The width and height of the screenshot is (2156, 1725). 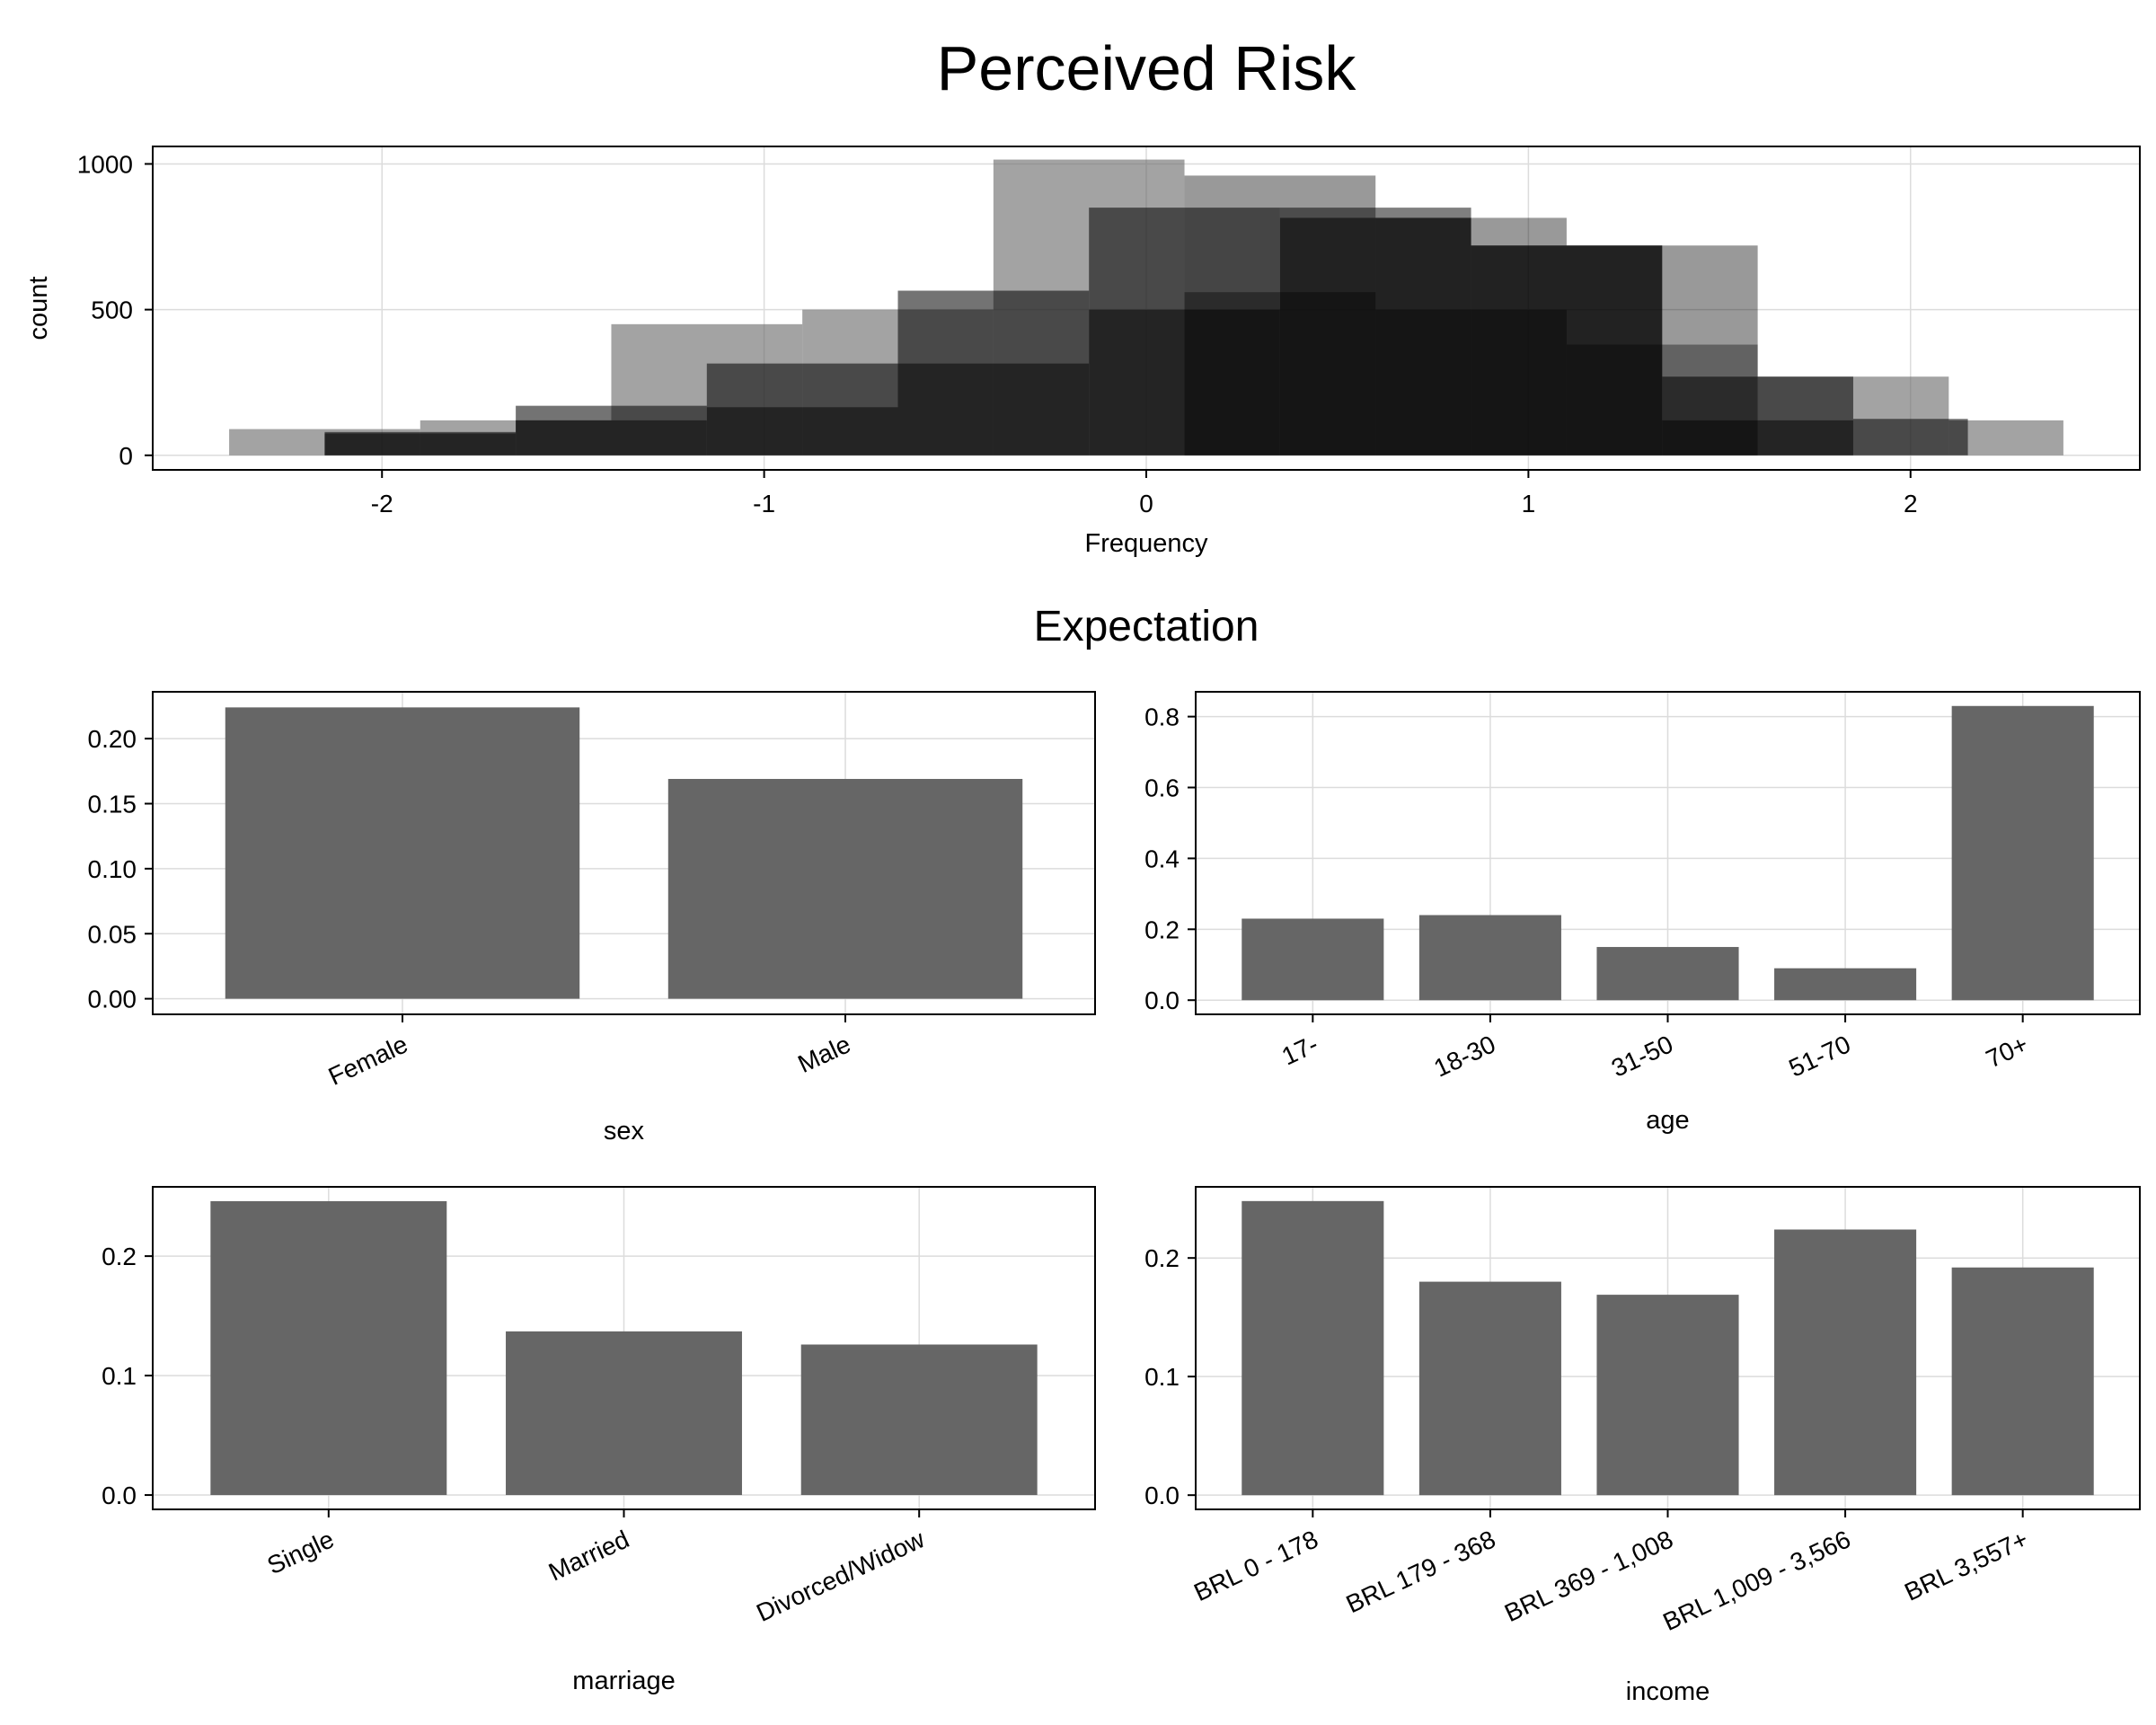 What do you see at coordinates (328, 1348) in the screenshot?
I see `bar-single` at bounding box center [328, 1348].